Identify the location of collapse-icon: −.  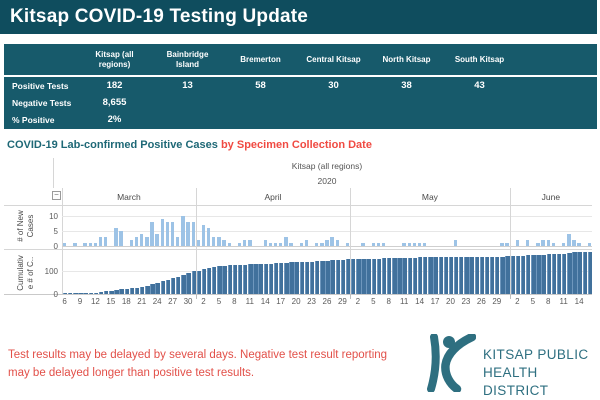
(56, 195).